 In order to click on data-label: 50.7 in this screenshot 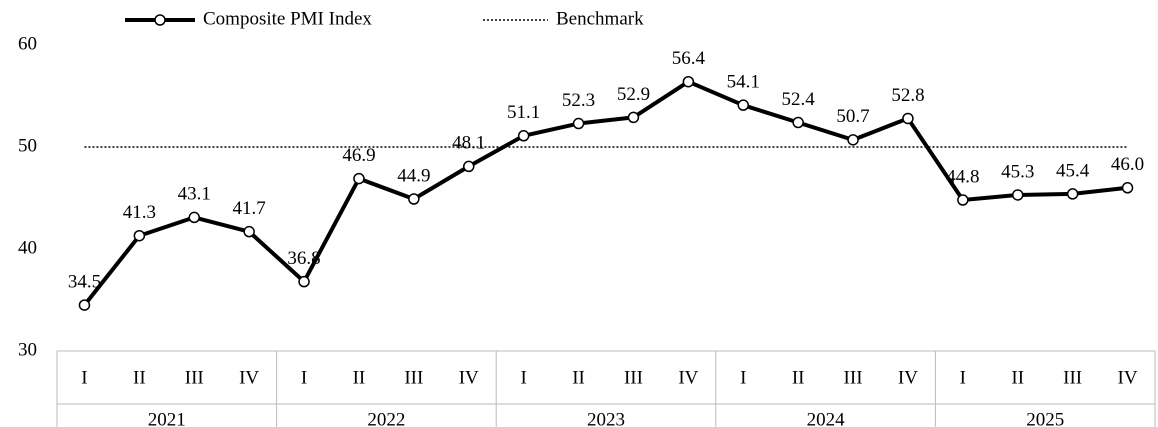, I will do `click(852, 116)`.